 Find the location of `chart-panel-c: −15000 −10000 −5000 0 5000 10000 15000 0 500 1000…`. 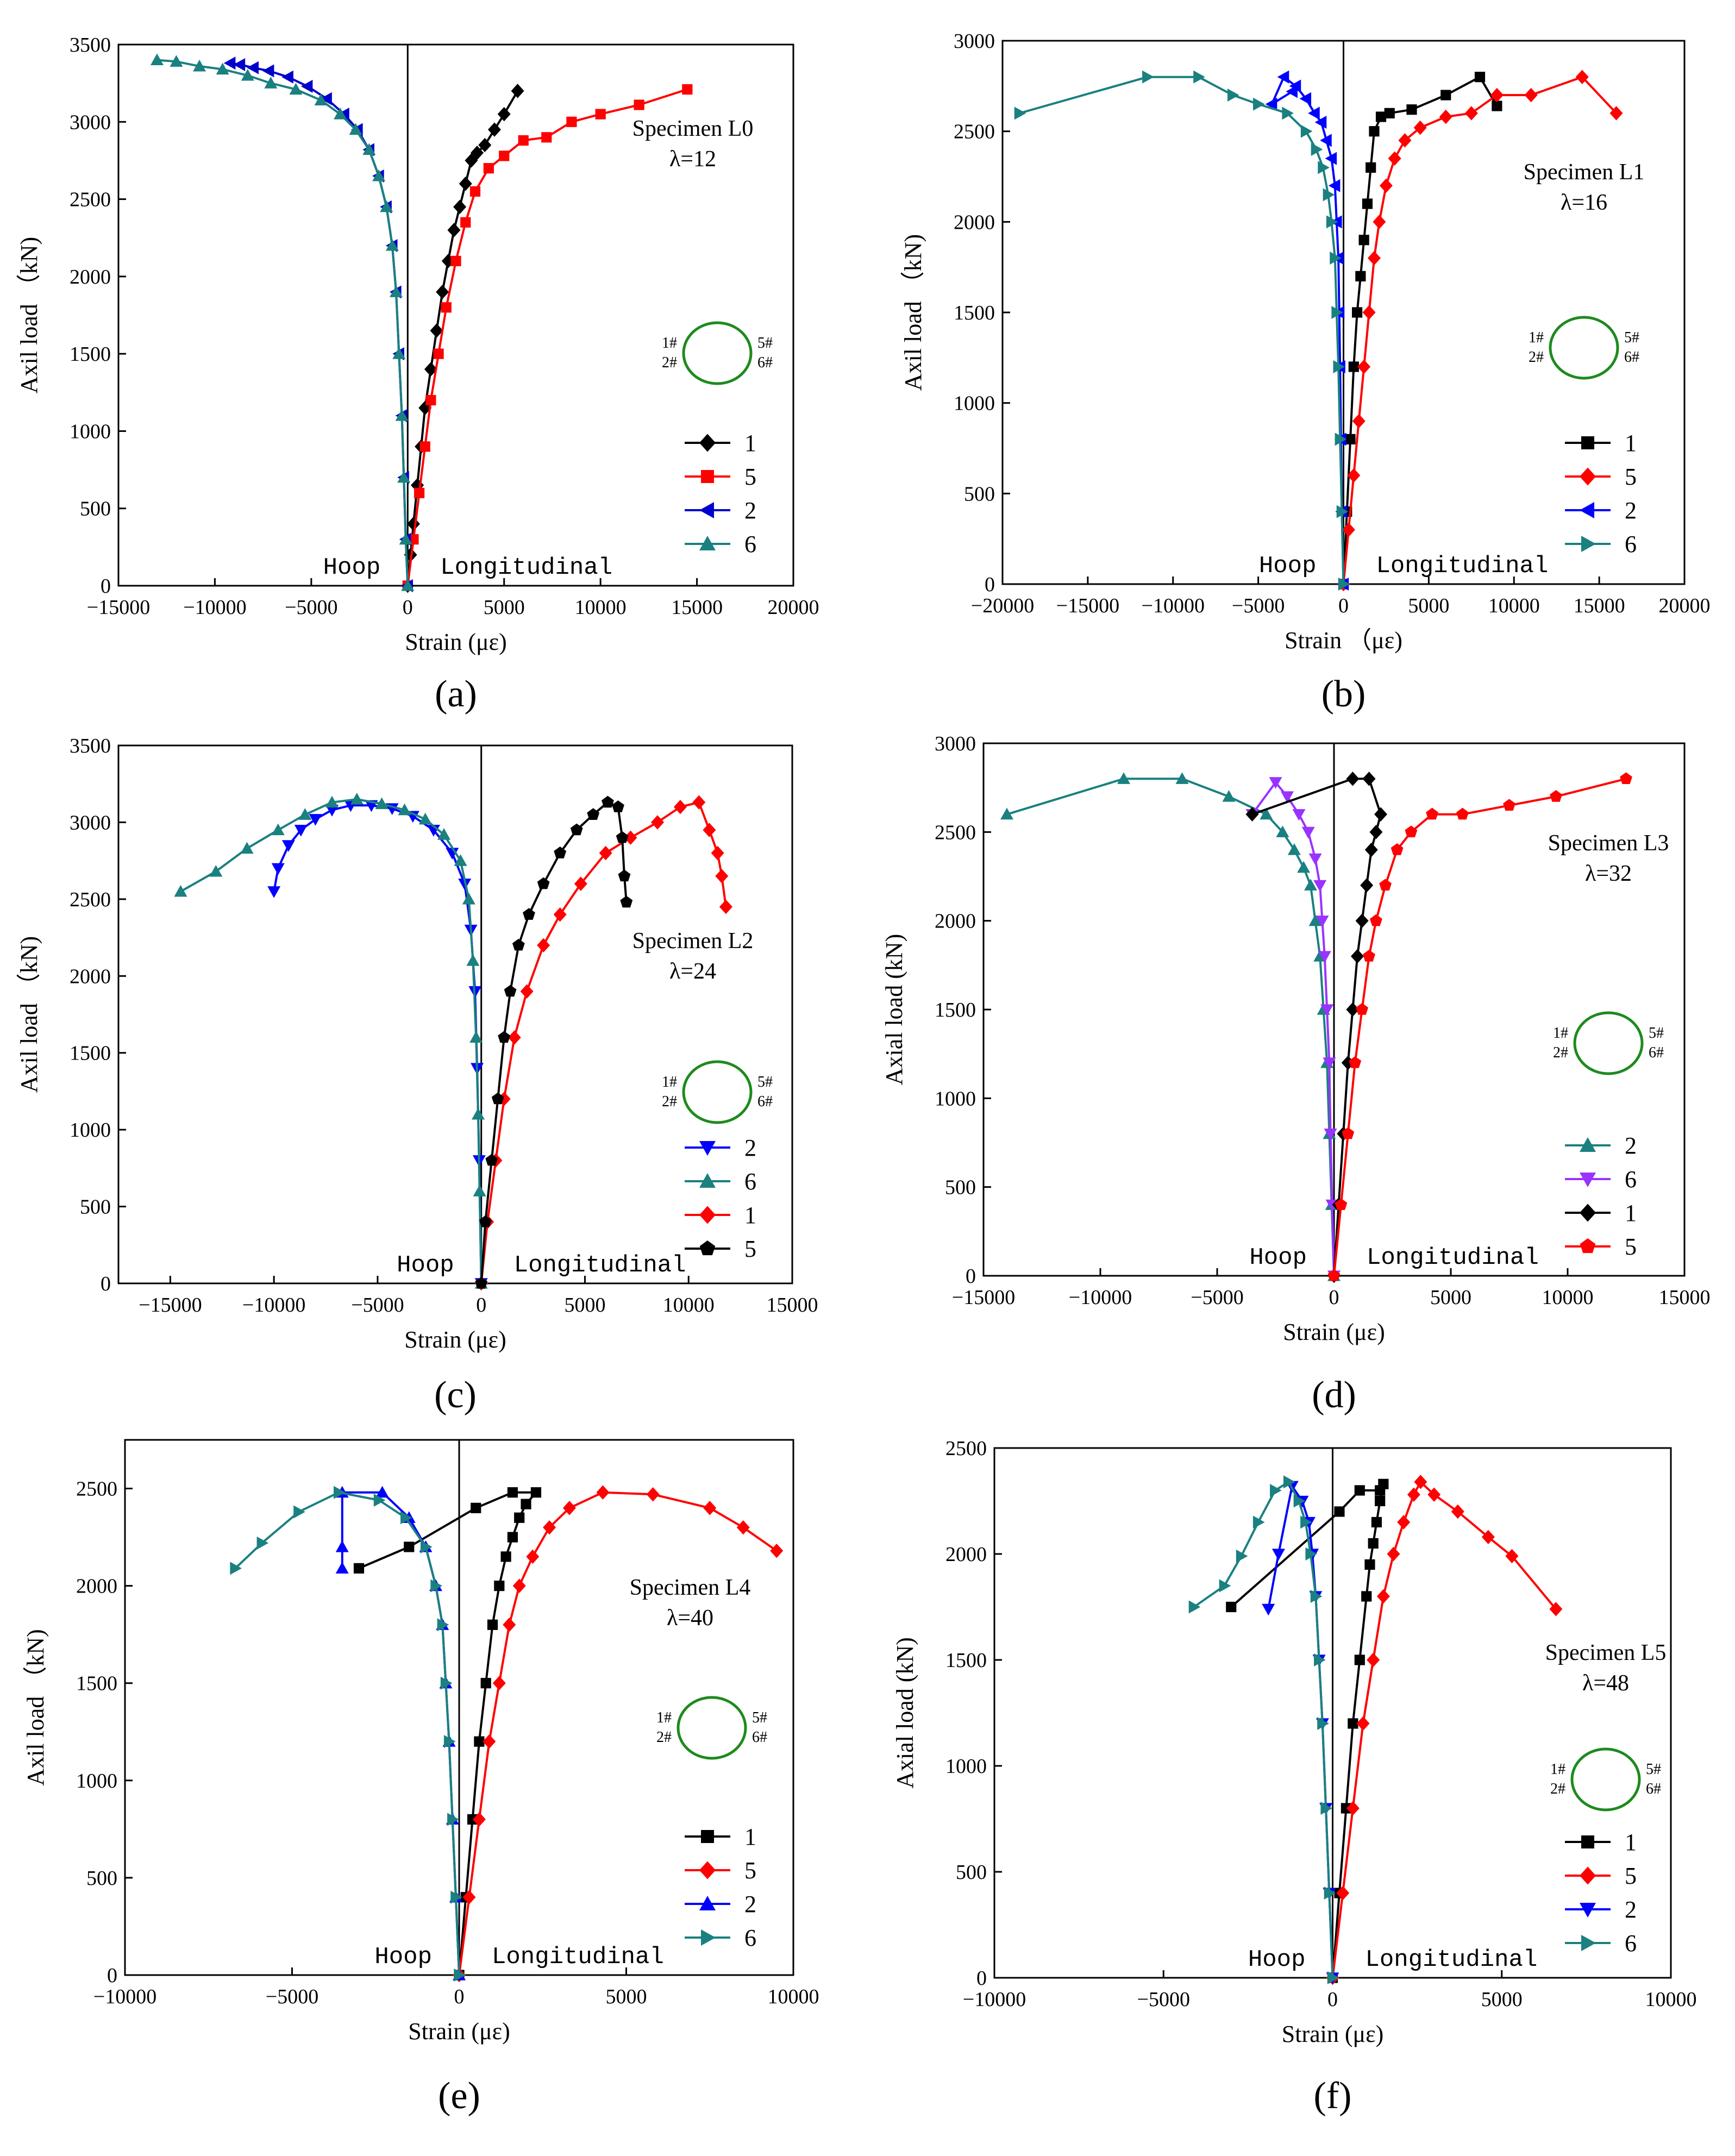

chart-panel-c: −15000 −10000 −5000 0 5000 10000 15000 0 500 1000… is located at coordinates (417, 1075).